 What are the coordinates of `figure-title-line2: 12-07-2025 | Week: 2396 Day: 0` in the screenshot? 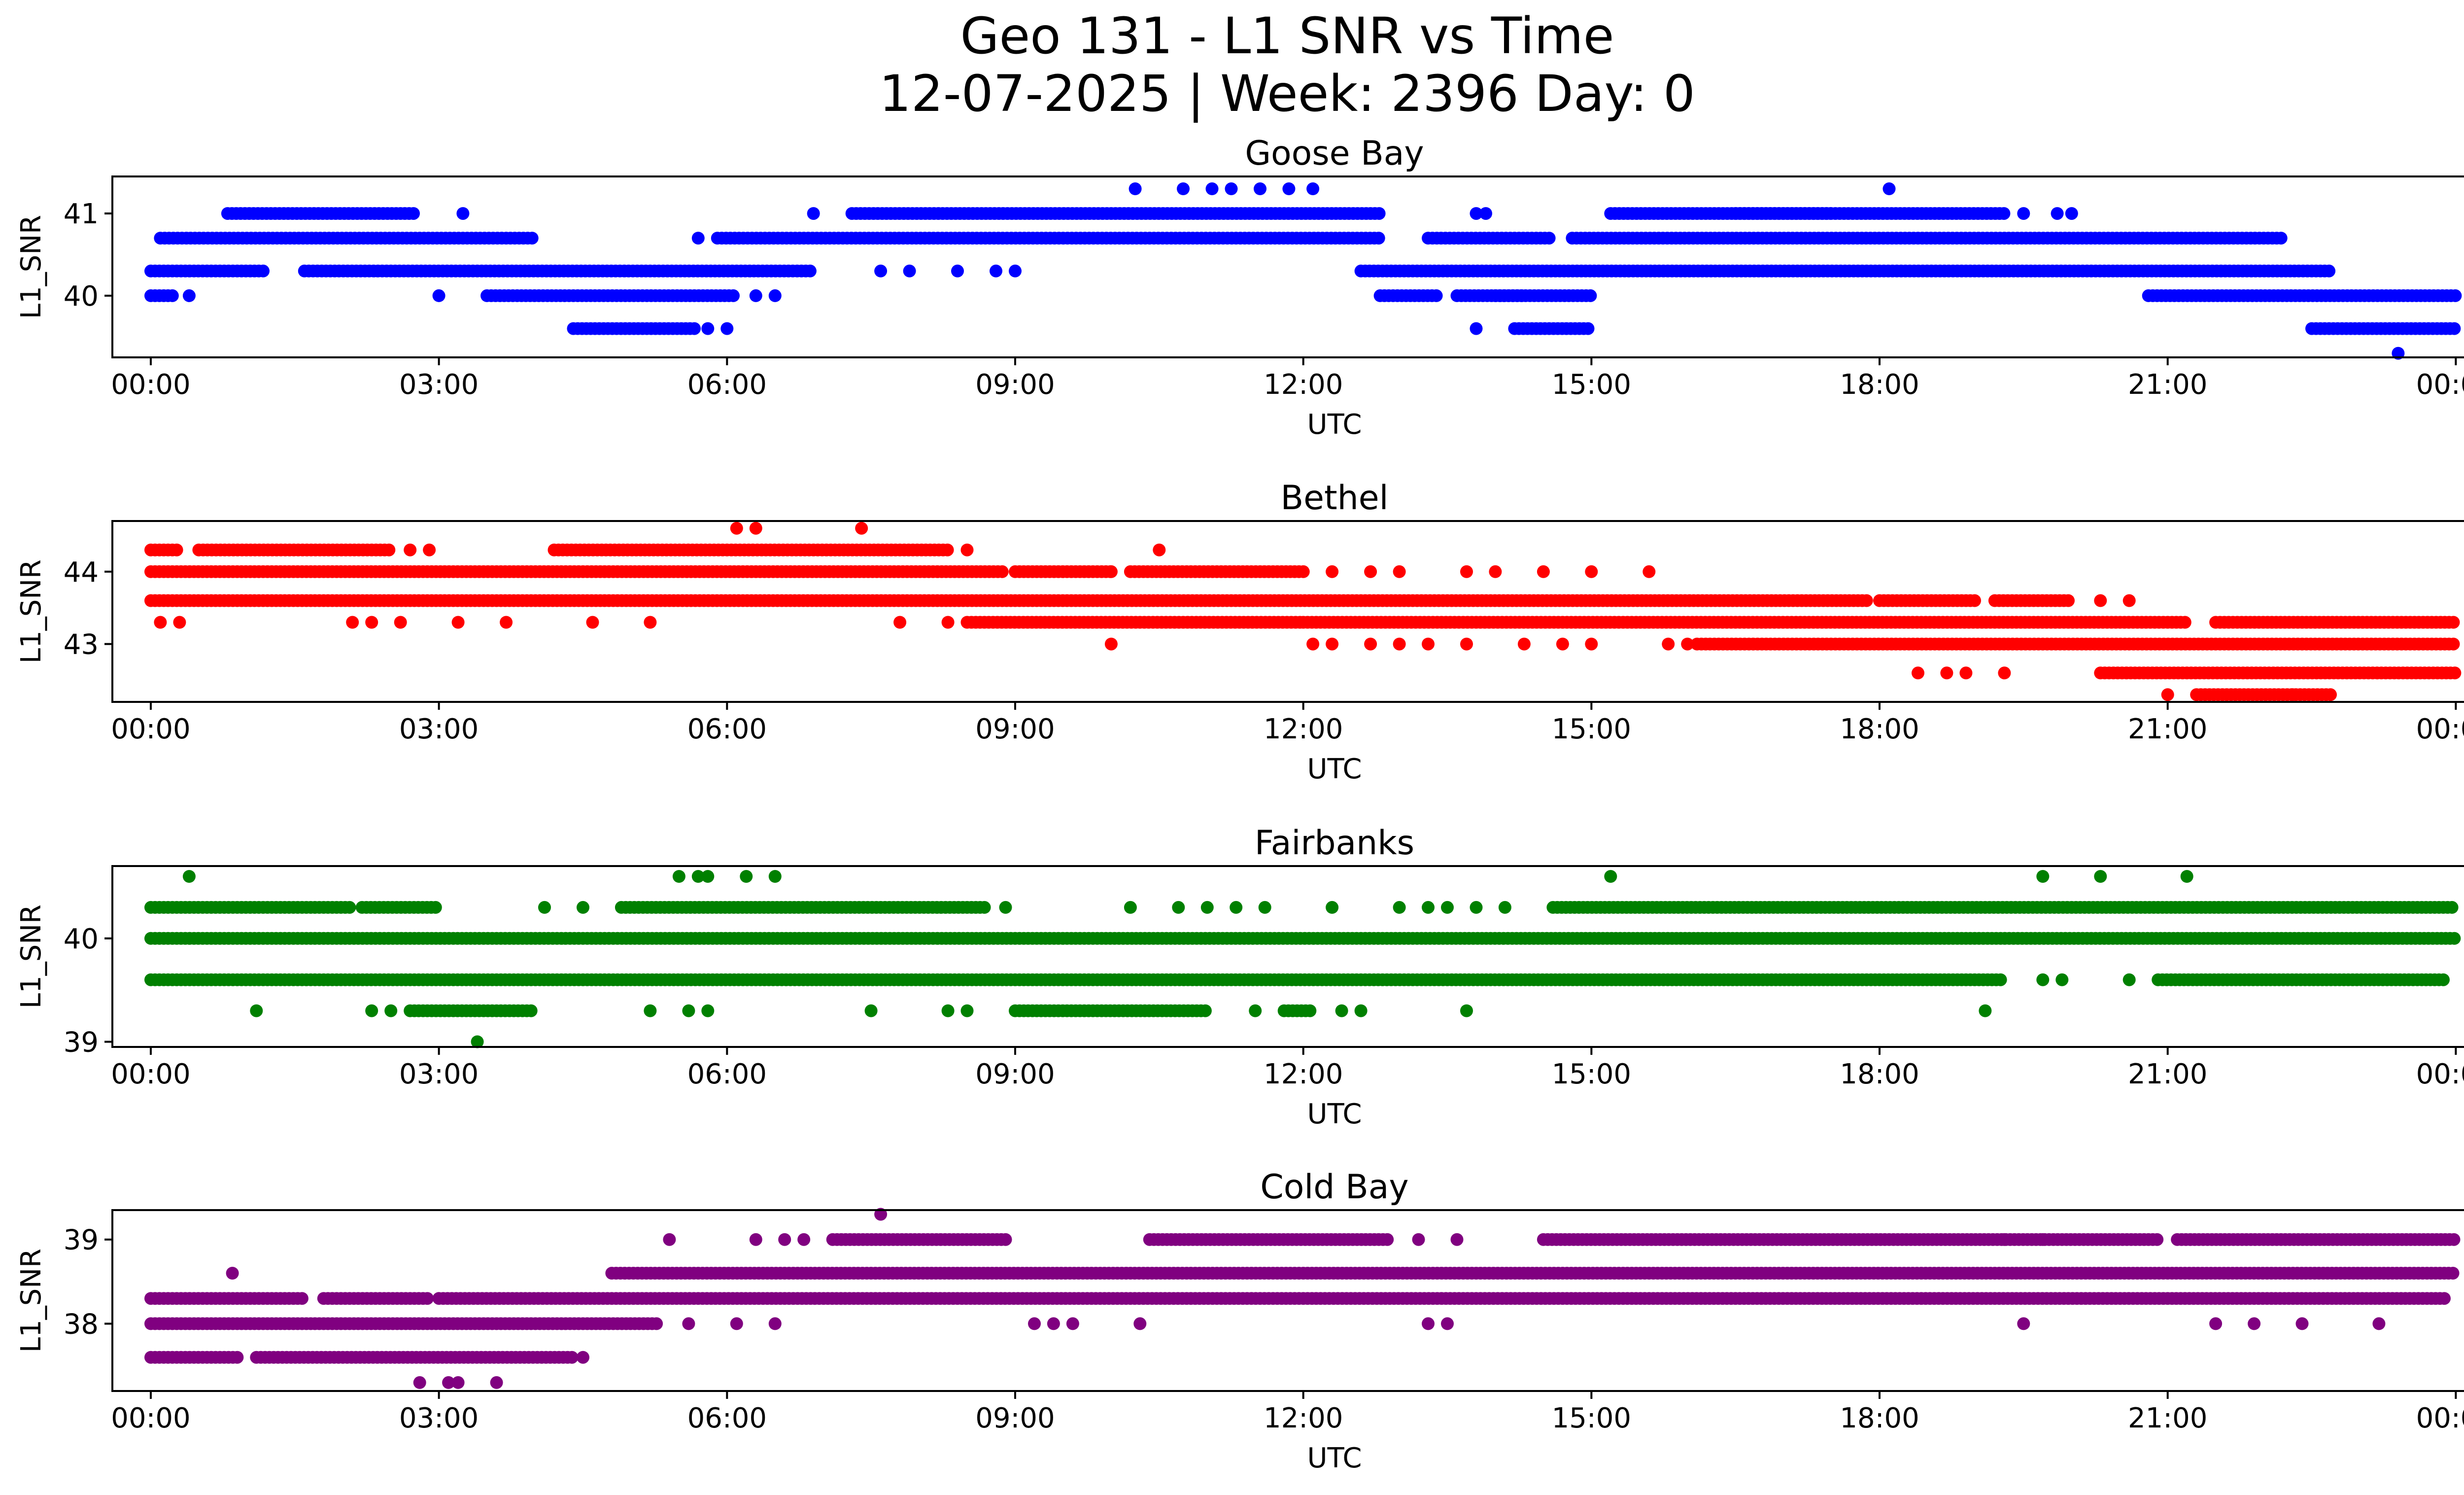 It's located at (1287, 94).